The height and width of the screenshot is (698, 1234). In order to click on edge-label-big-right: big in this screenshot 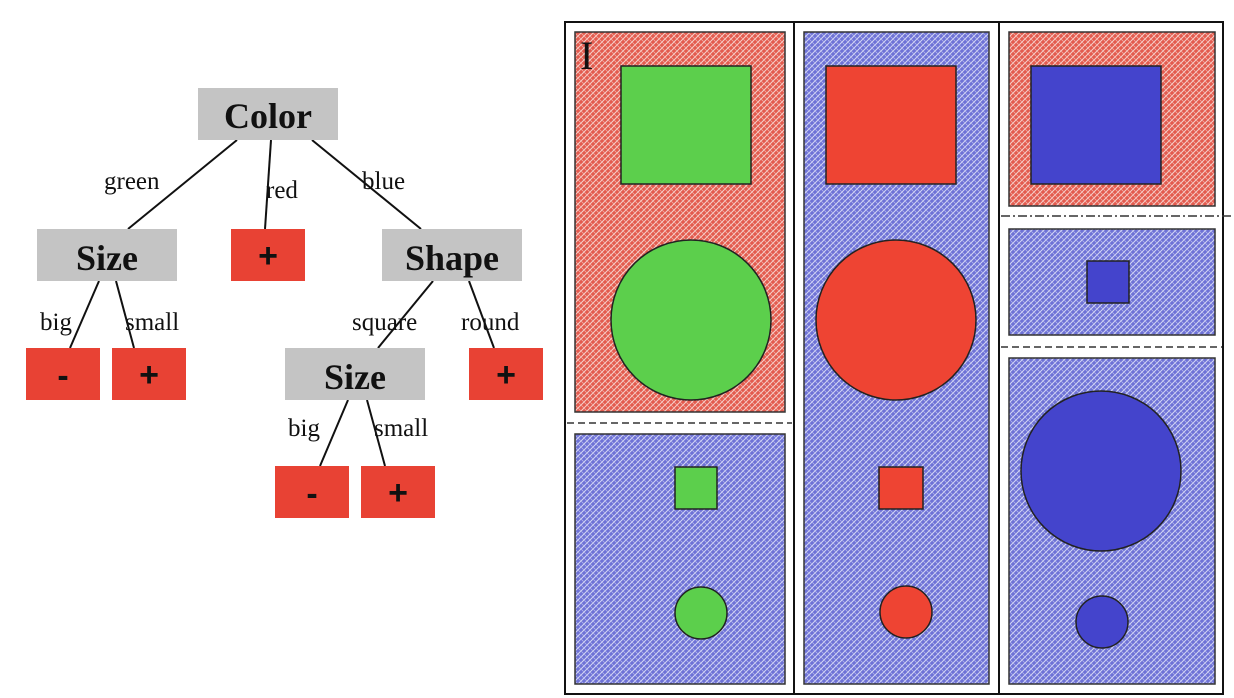, I will do `click(304, 428)`.